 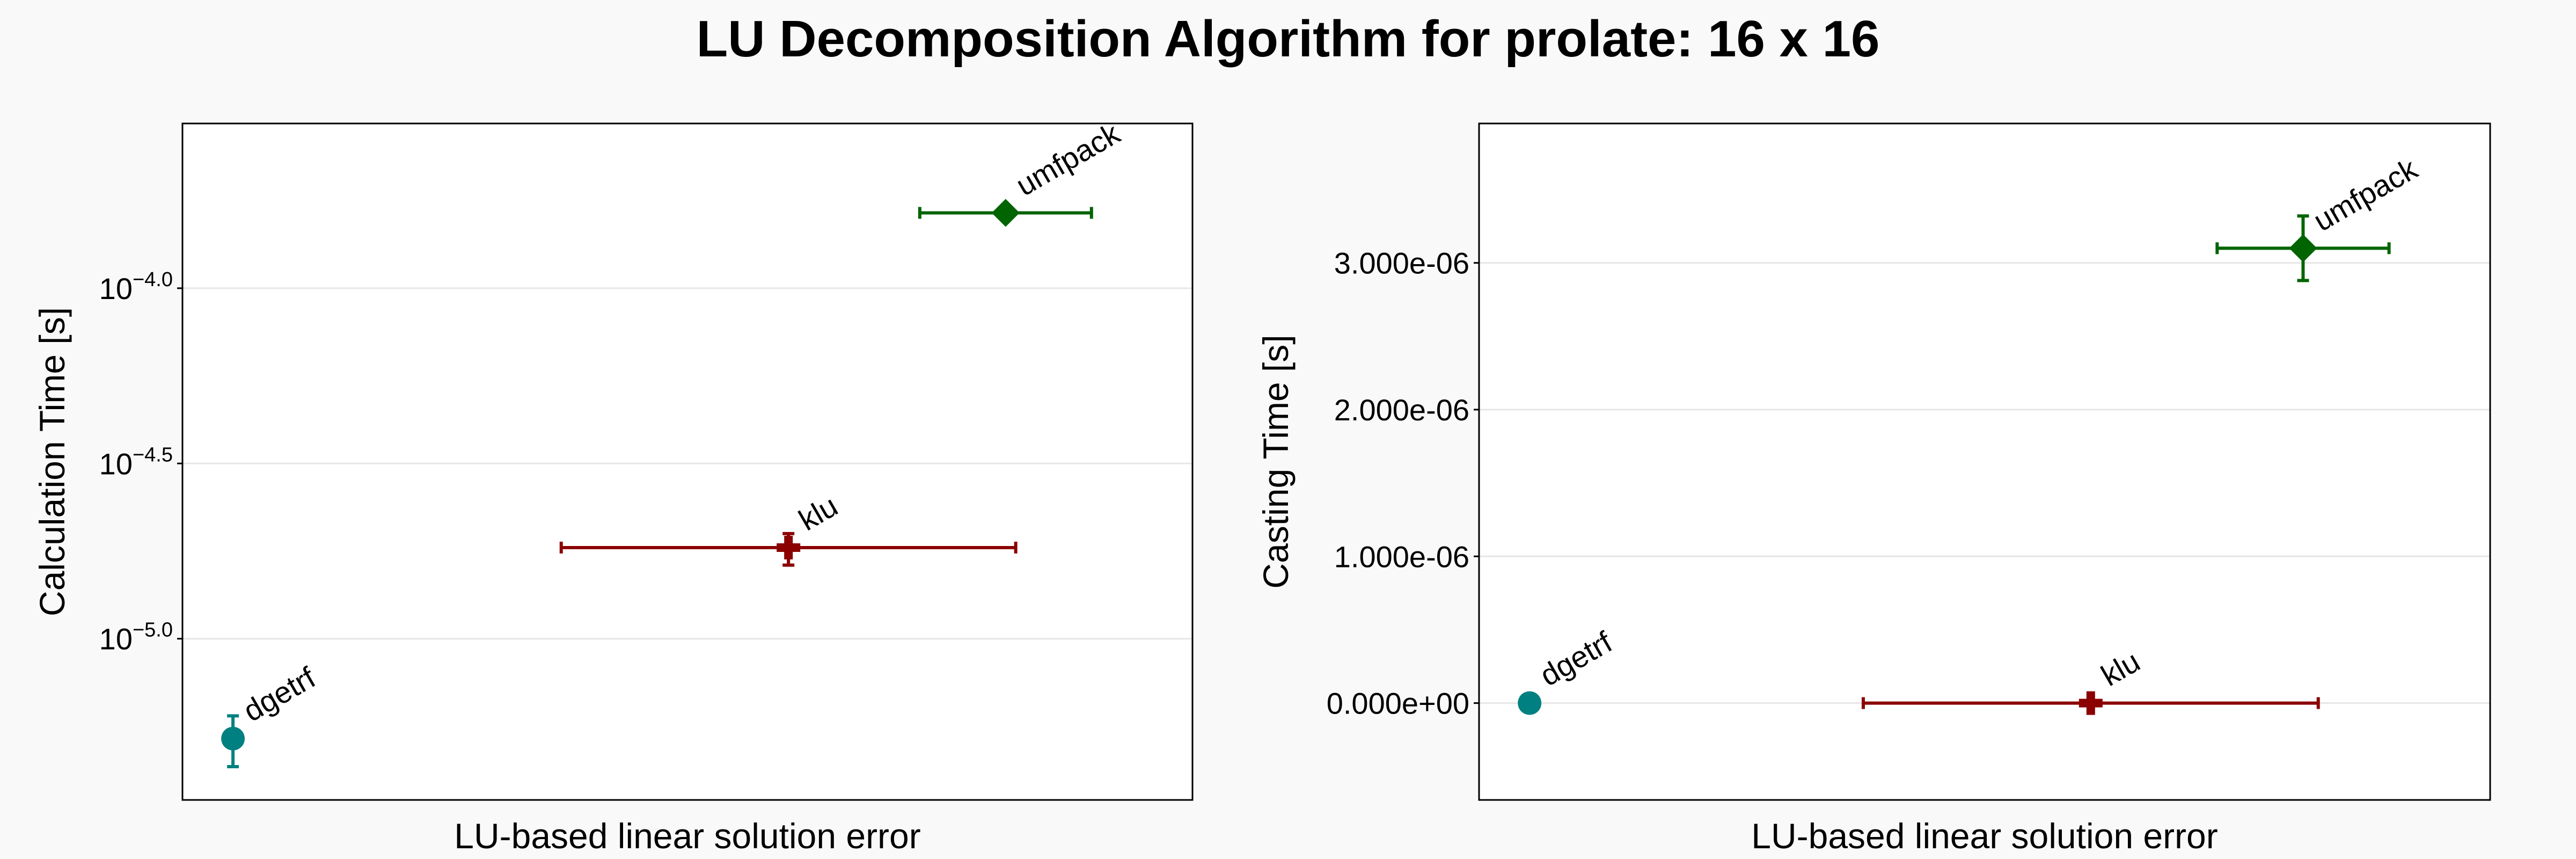 I want to click on y-tick-label: 2.000e-06, so click(x=1401, y=410).